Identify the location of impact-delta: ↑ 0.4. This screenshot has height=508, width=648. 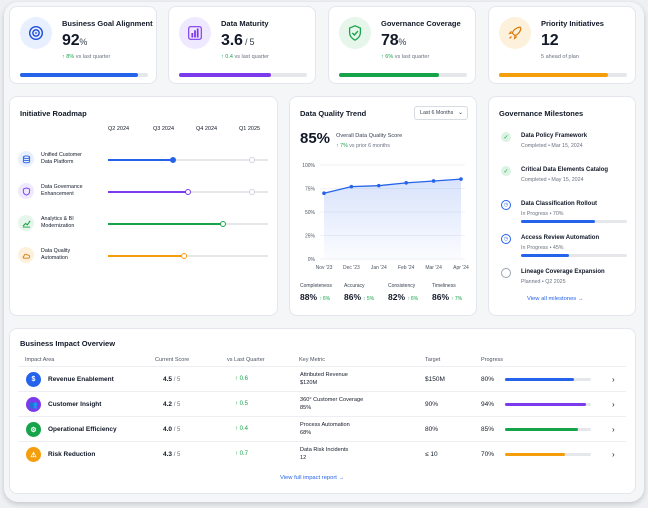
(242, 429).